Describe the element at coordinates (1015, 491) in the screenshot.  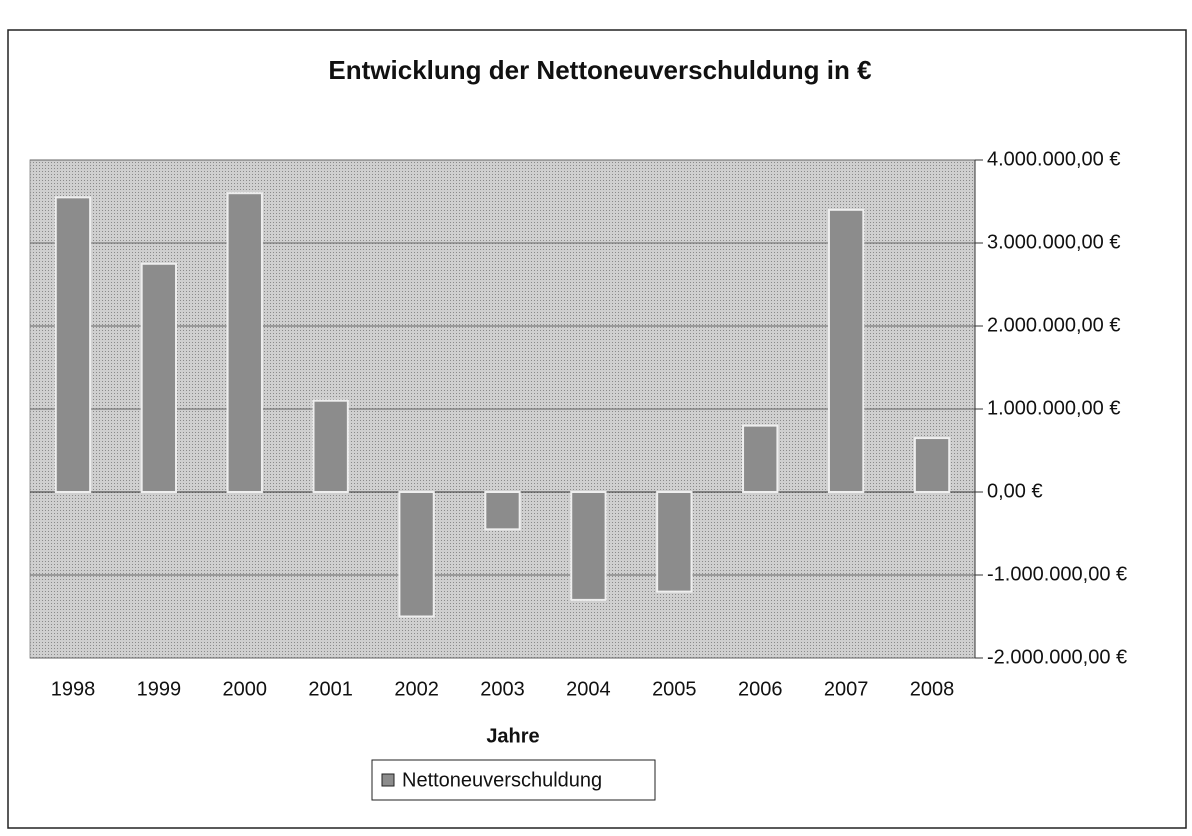
I see `y-tick-label: 0,00 €` at that location.